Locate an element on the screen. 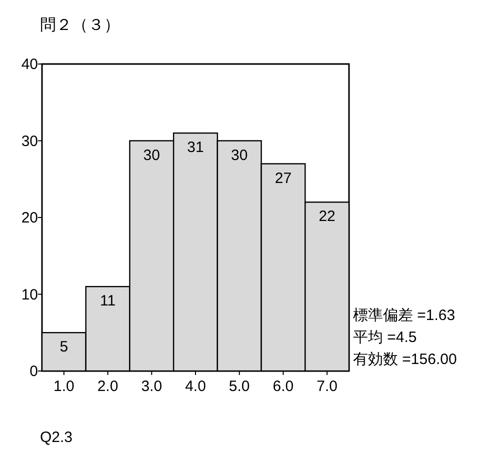  ytick: 10 is located at coordinates (29, 295).